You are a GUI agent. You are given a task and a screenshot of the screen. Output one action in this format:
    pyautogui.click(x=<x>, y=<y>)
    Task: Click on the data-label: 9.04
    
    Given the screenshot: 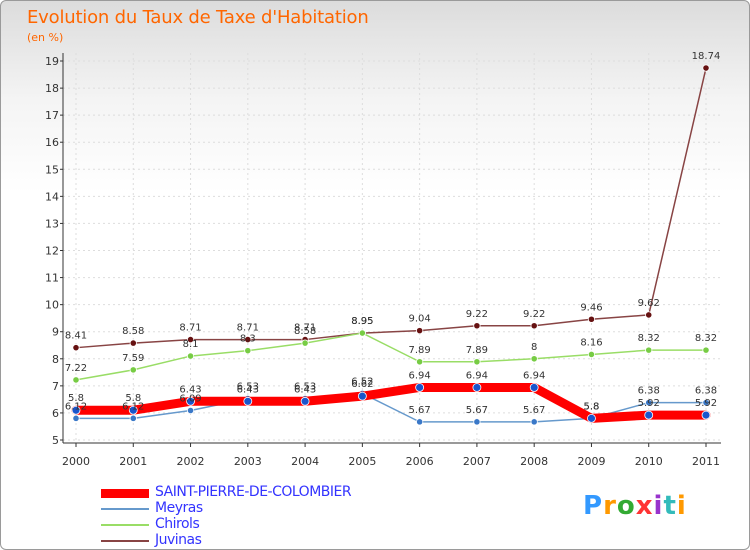 What is the action you would take?
    pyautogui.click(x=420, y=319)
    